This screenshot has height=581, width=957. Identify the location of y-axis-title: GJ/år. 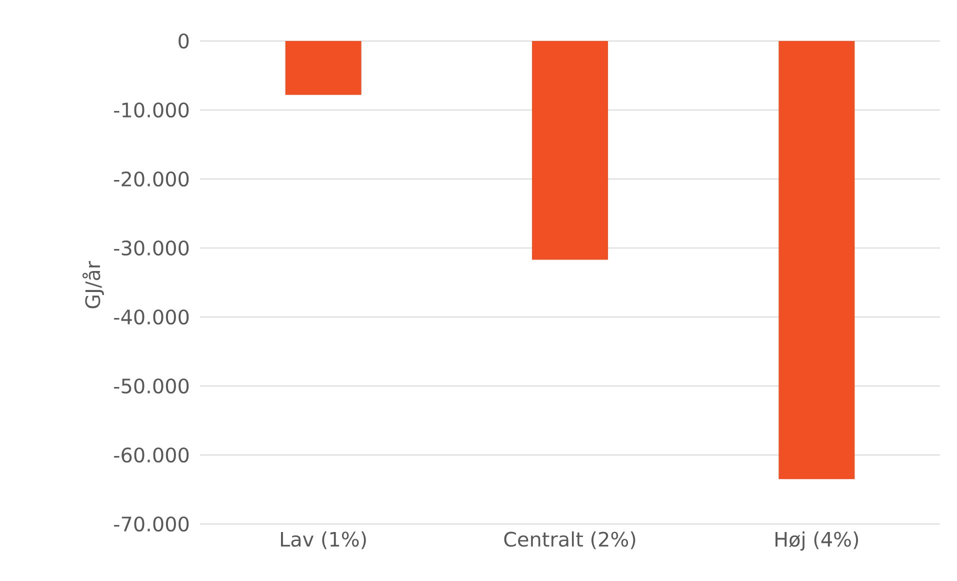
(93, 284).